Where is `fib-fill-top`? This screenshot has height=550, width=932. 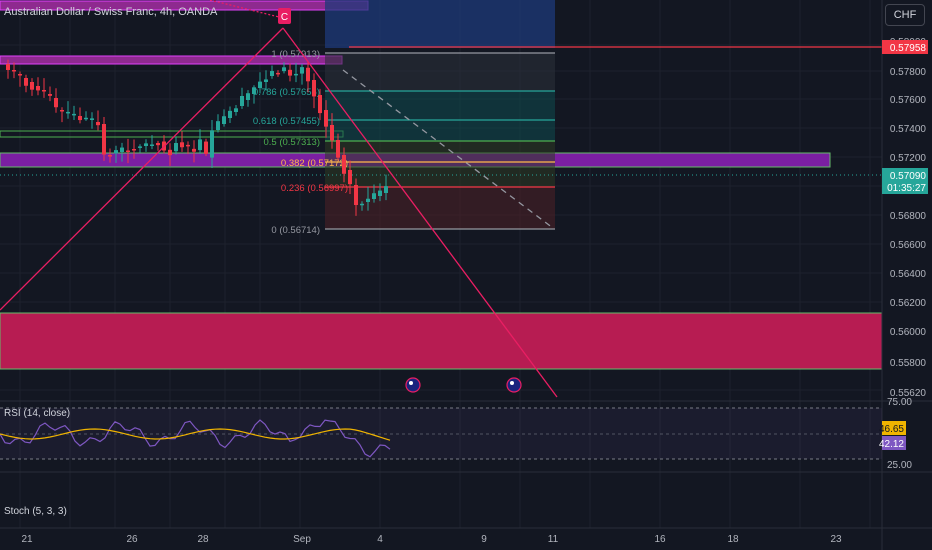 fib-fill-top is located at coordinates (440, 72).